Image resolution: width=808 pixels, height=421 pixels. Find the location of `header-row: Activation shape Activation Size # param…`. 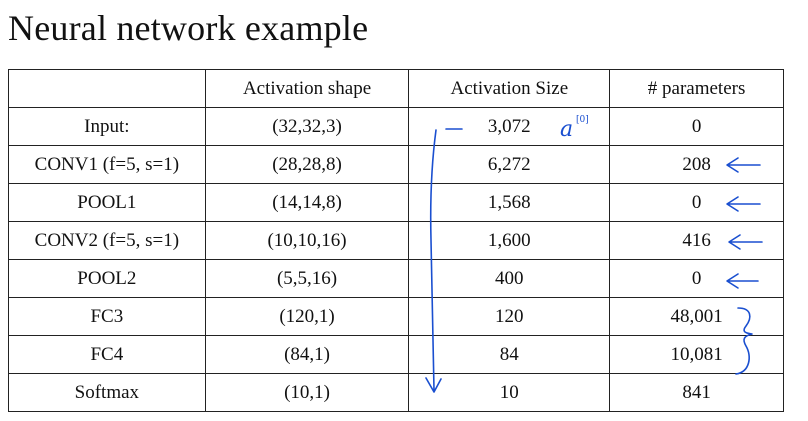

header-row: Activation shape Activation Size # param… is located at coordinates (396, 88).